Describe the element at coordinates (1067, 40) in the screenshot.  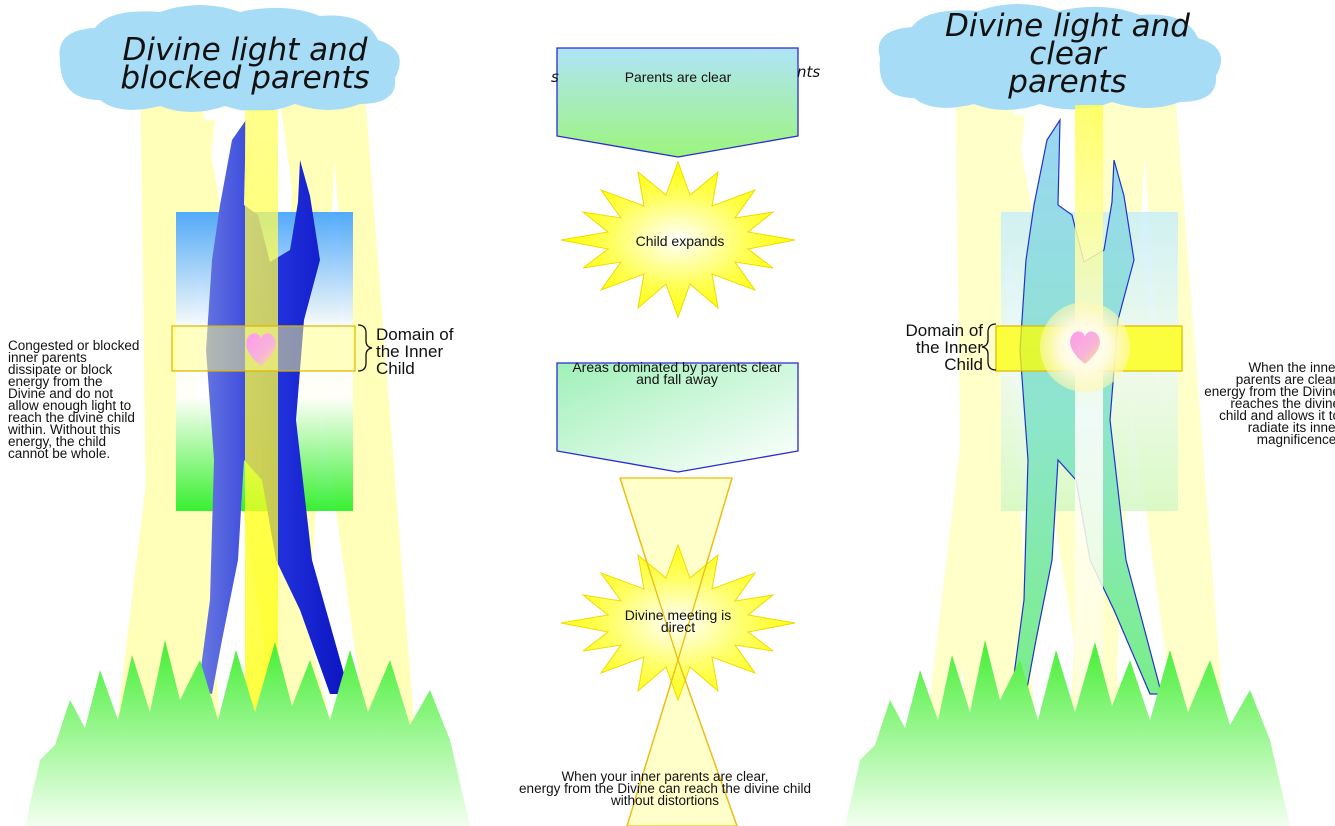
I see `right-title-line-1: Divine light and clear` at that location.